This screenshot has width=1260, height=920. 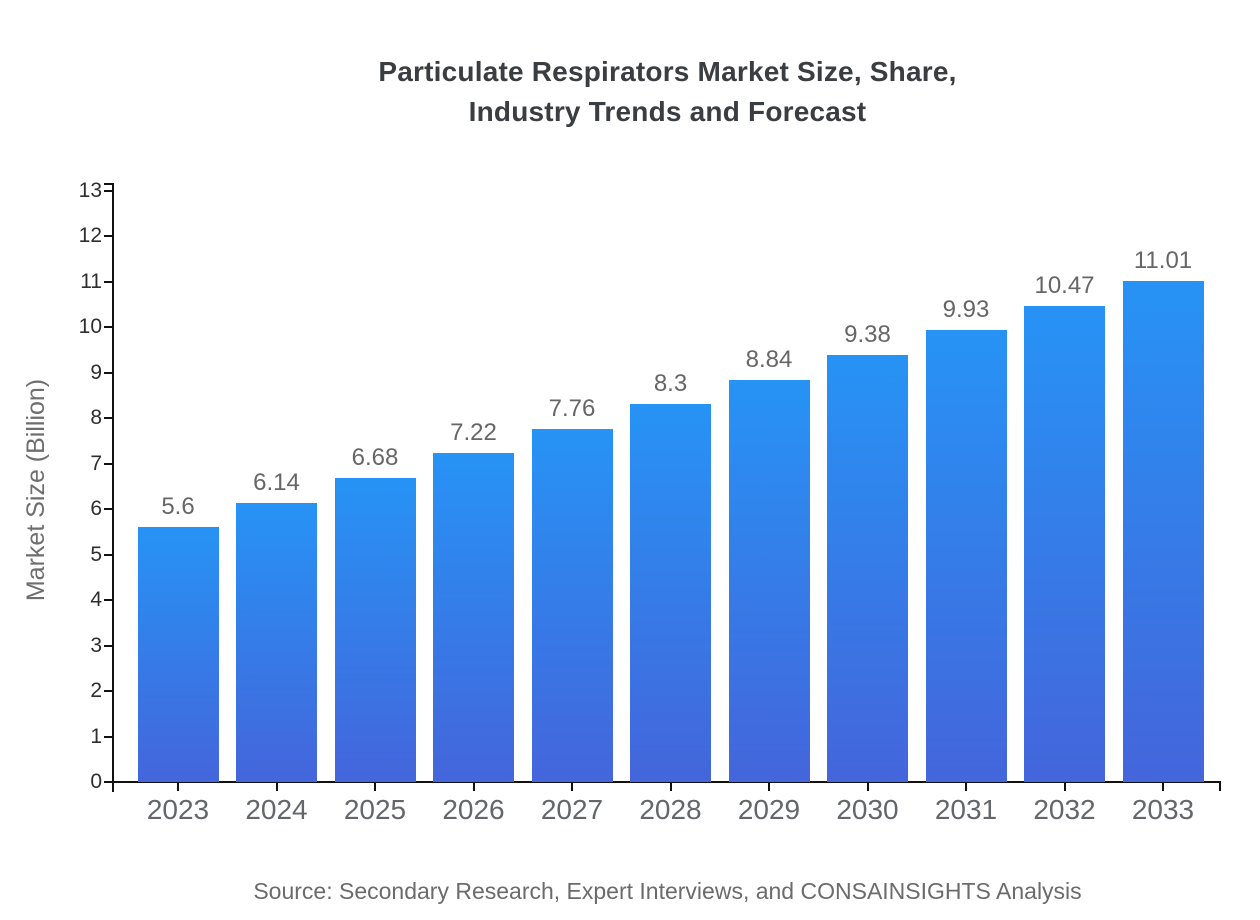 I want to click on x-tick-label: 2023, so click(x=178, y=809).